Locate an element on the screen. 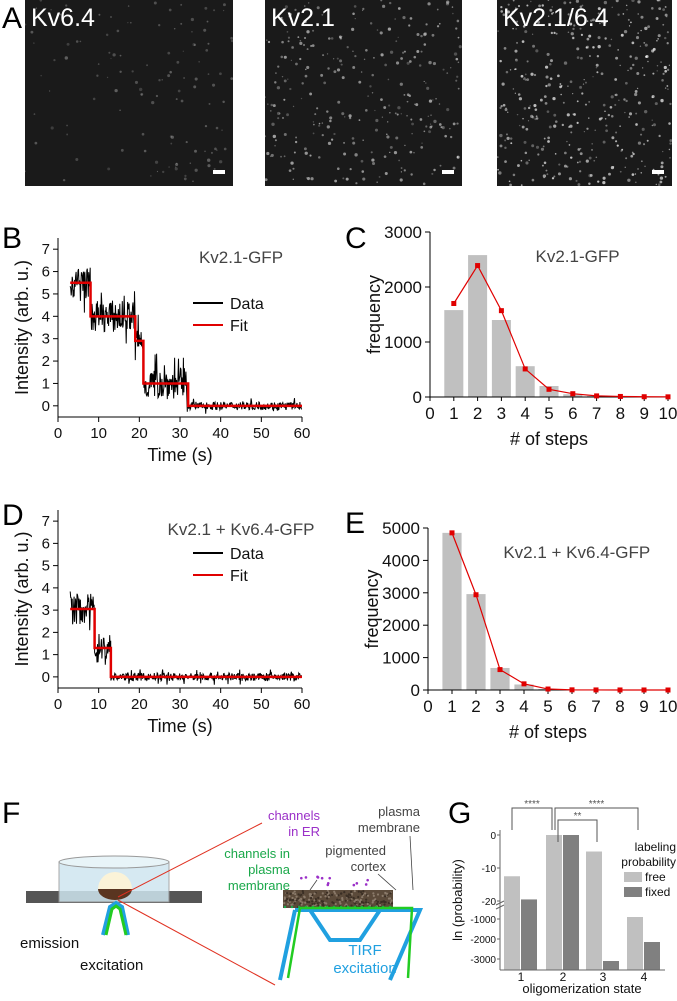 The image size is (677, 1001). significance-bracket is located at coordinates (577, 830).